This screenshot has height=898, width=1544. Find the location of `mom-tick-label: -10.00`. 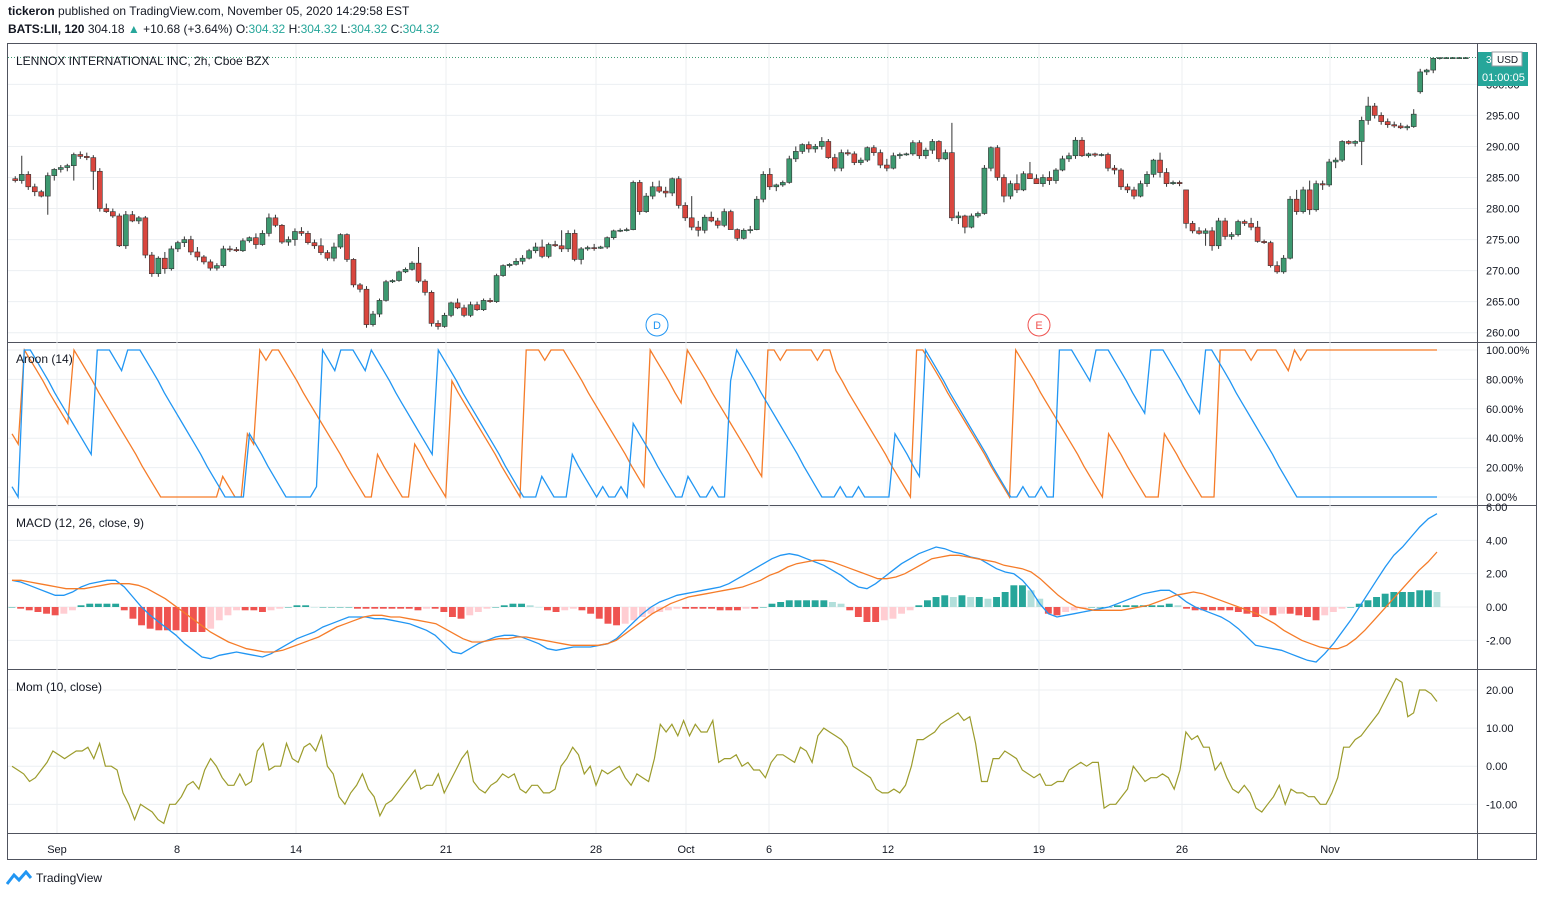

mom-tick-label: -10.00 is located at coordinates (1501, 805).